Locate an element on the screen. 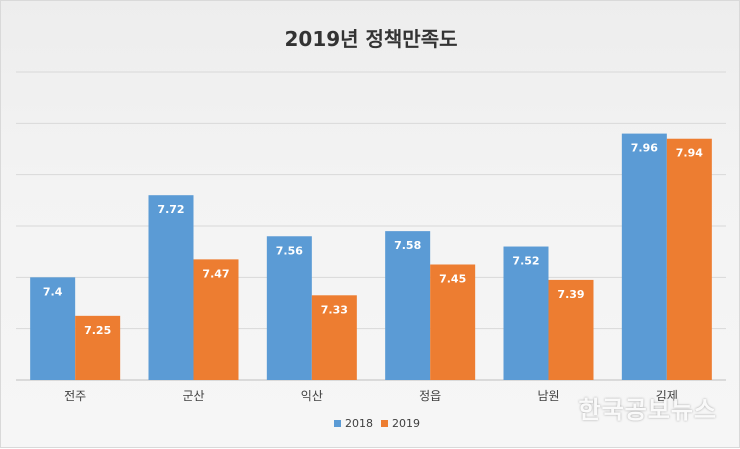 The width and height of the screenshot is (740, 449). chart-title: 2019년 정책만족도 is located at coordinates (371, 39).